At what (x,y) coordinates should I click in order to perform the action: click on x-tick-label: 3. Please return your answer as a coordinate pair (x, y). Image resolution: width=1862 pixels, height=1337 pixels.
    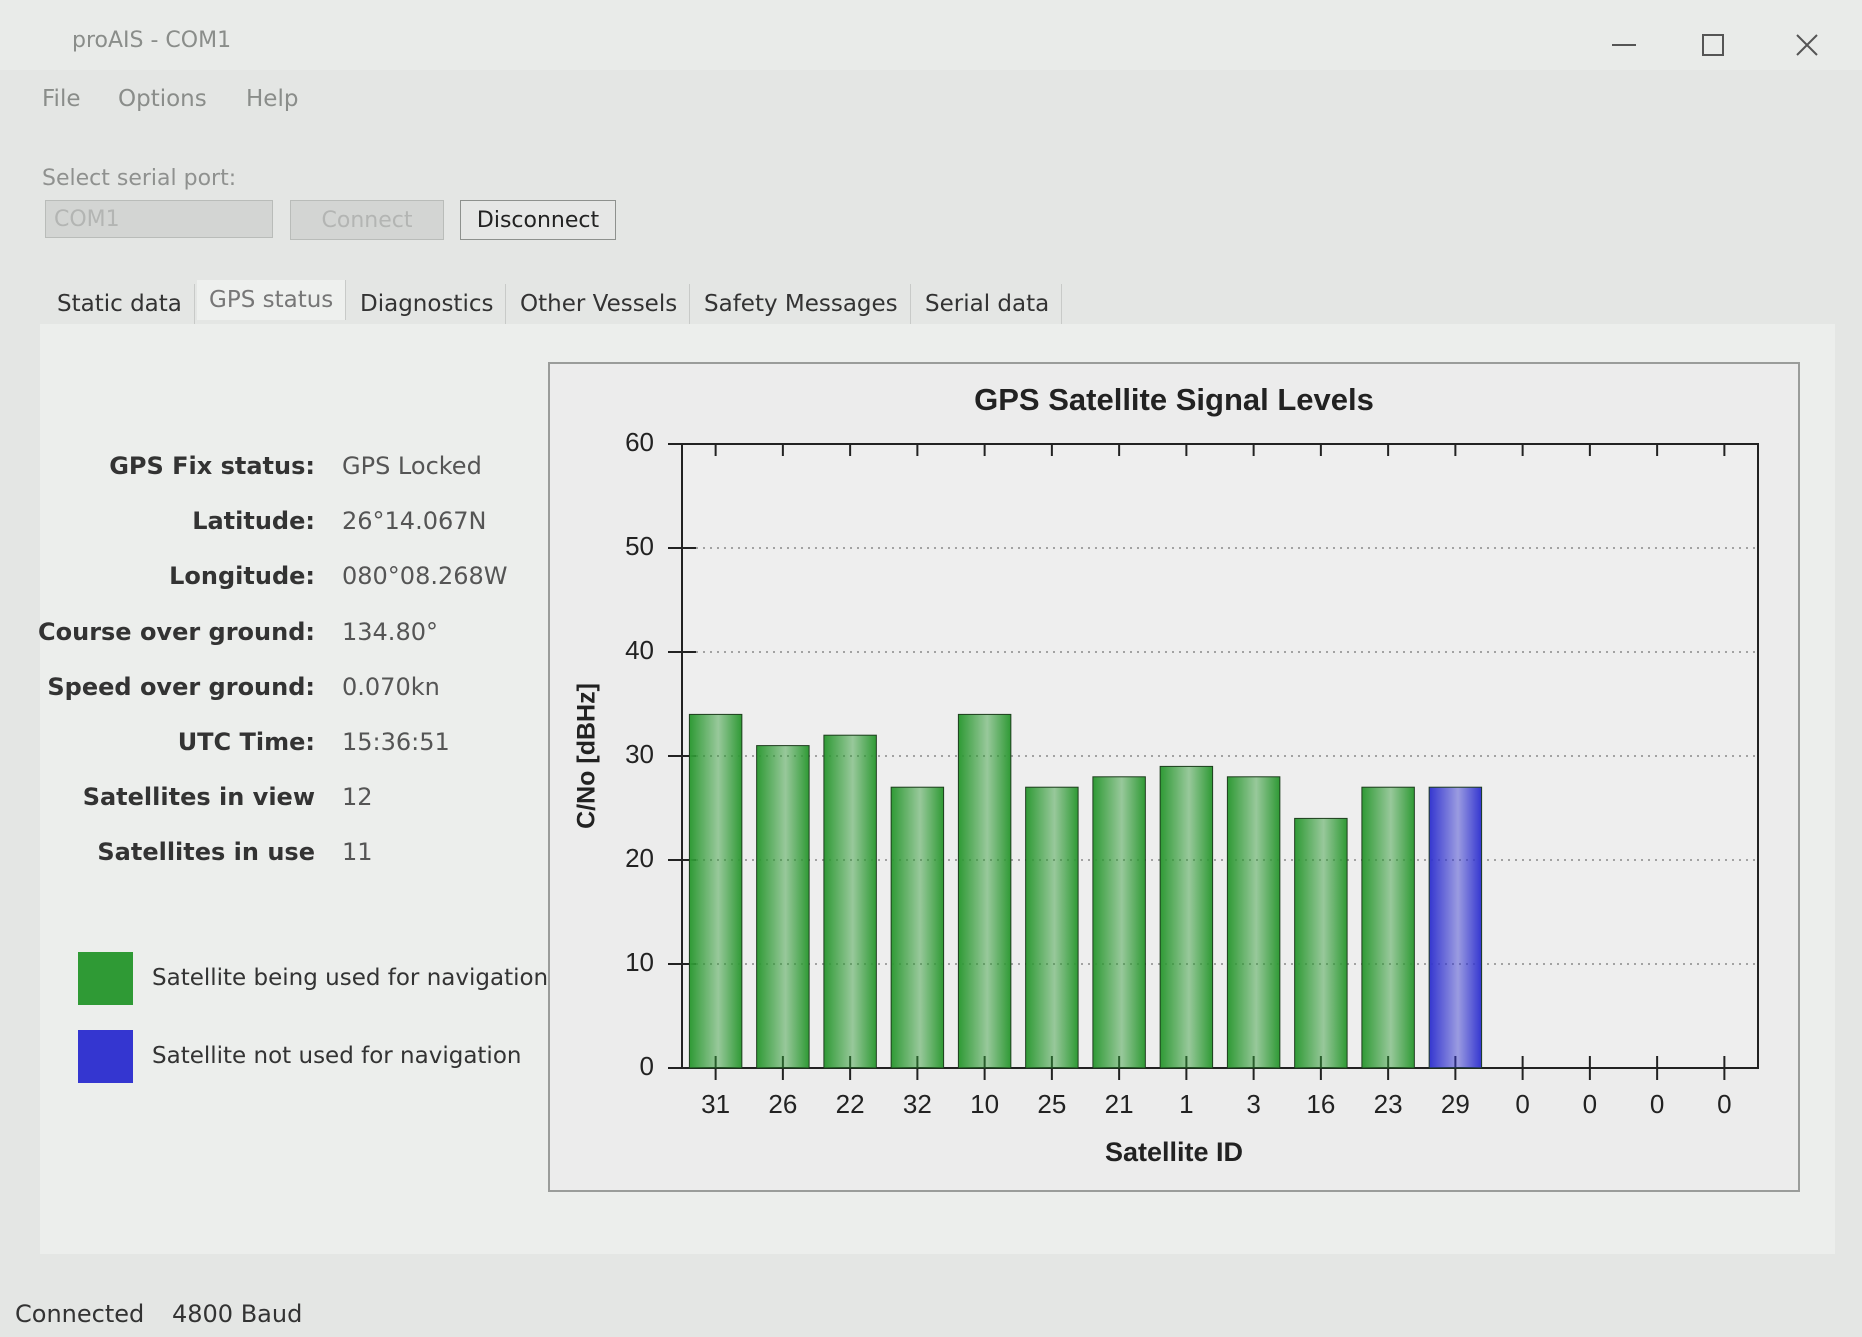
    Looking at the image, I should click on (1253, 1104).